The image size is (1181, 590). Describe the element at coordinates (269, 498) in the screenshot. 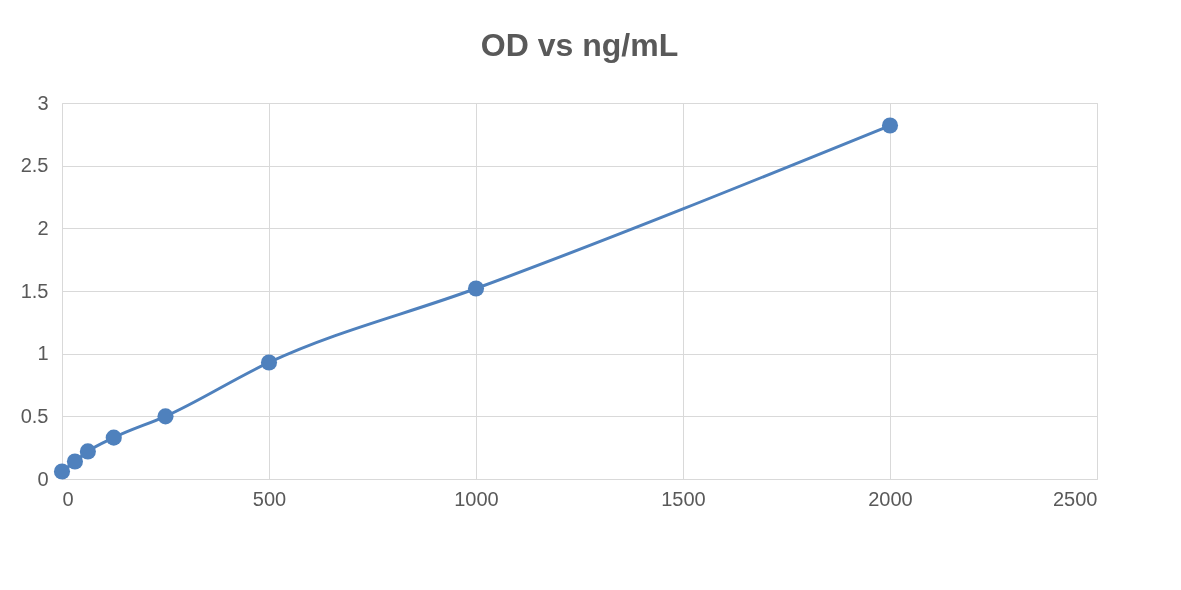

I see `x-tick-label: 500` at that location.